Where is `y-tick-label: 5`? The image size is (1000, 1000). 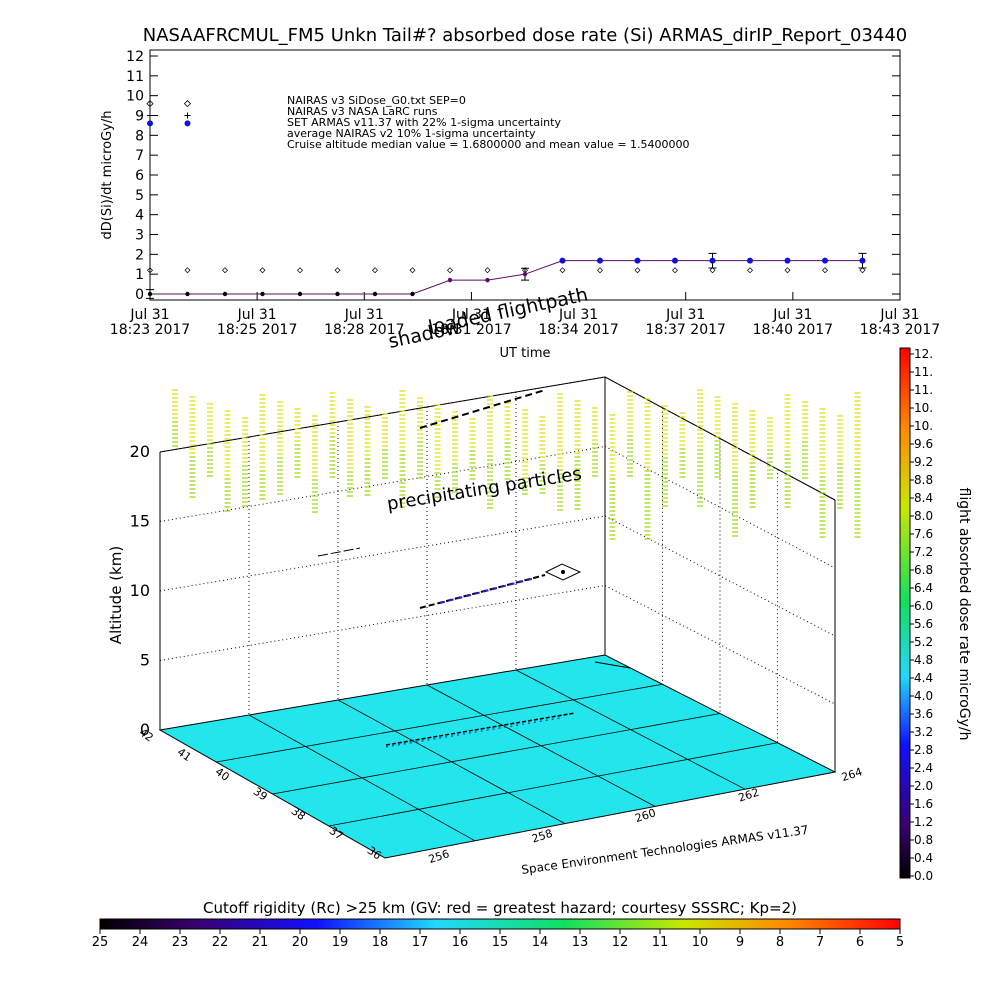 y-tick-label: 5 is located at coordinates (139, 196).